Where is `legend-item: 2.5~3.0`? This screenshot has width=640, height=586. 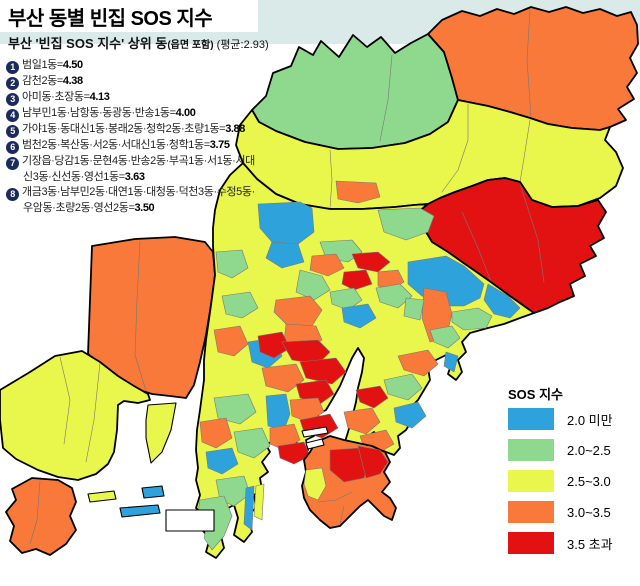 legend-item: 2.5~3.0 is located at coordinates (560, 481).